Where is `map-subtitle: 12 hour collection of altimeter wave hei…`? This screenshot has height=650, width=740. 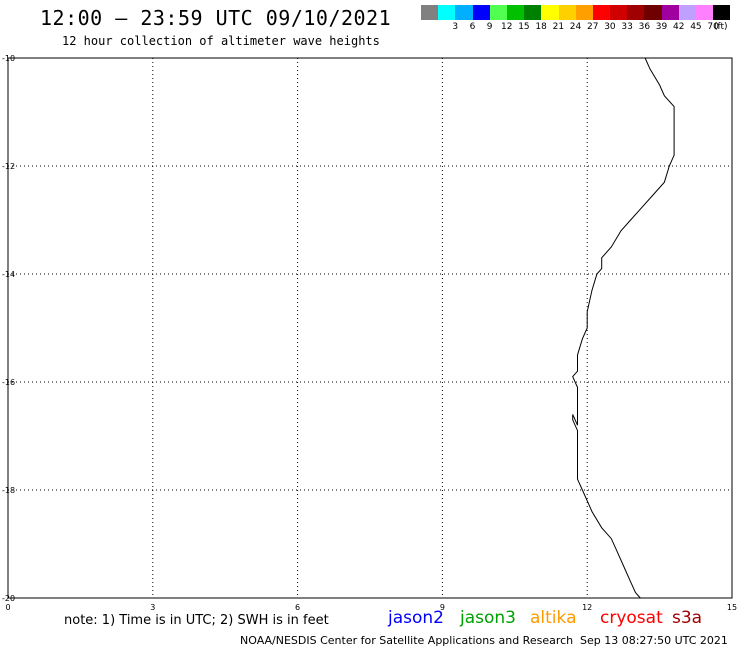
map-subtitle: 12 hour collection of altimeter wave hei… is located at coordinates (221, 41).